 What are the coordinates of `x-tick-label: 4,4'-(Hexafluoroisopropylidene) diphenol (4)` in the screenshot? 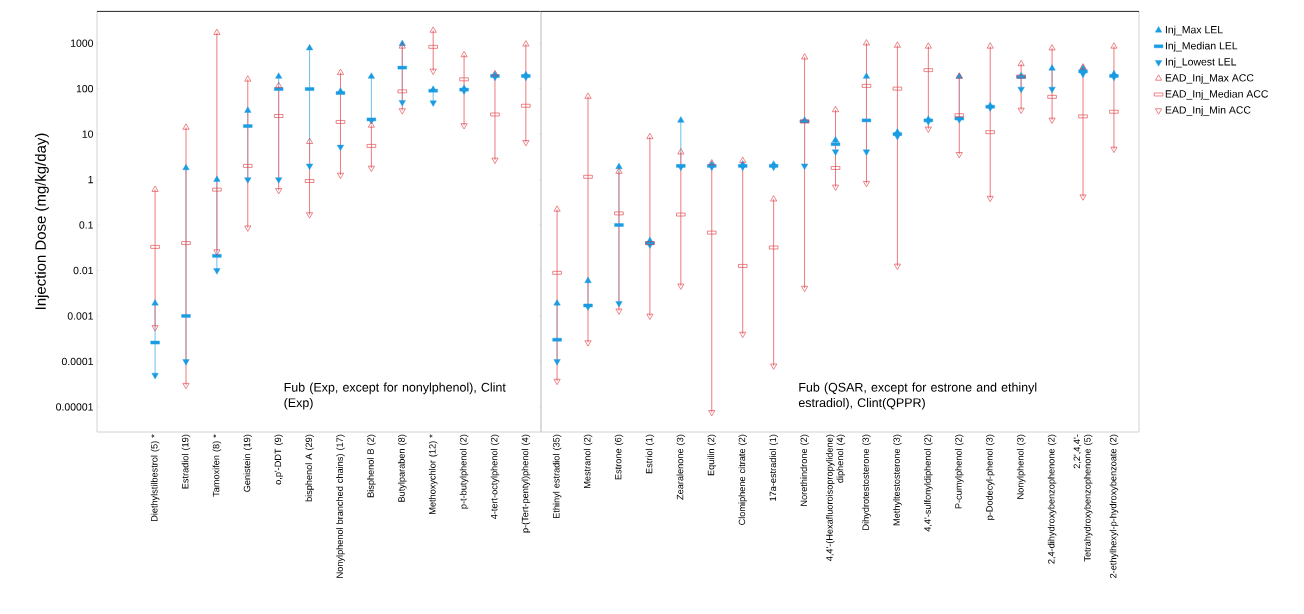 It's located at (835, 498).